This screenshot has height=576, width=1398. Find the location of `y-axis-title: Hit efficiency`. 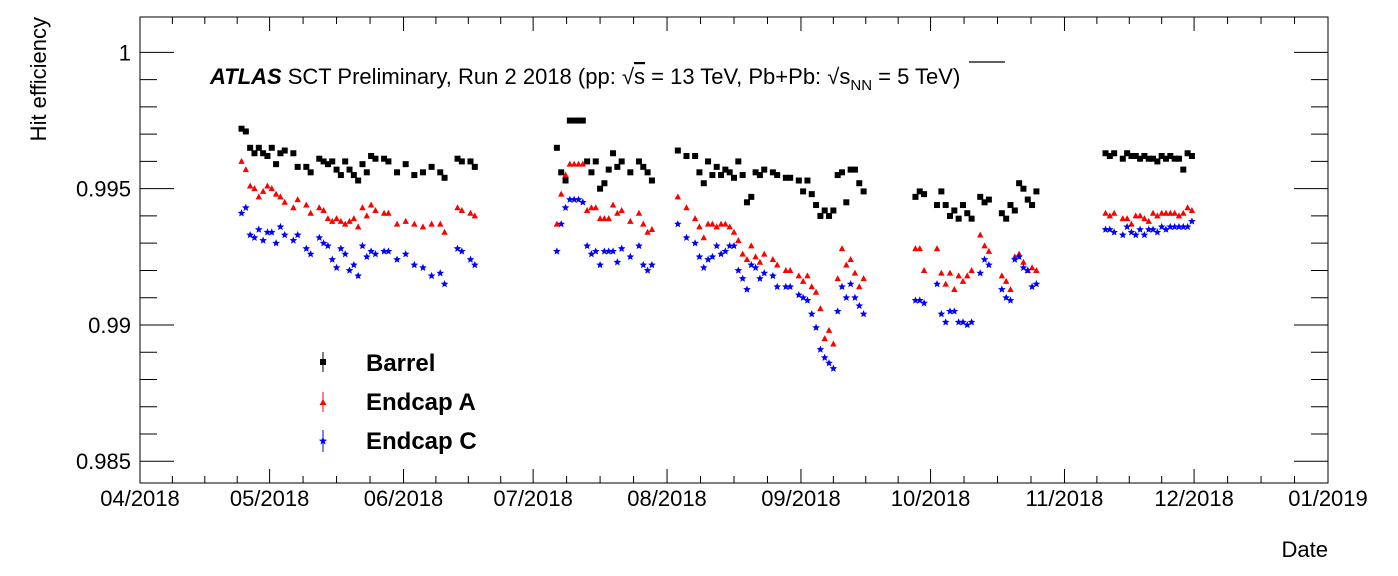

y-axis-title: Hit efficiency is located at coordinates (38, 79).